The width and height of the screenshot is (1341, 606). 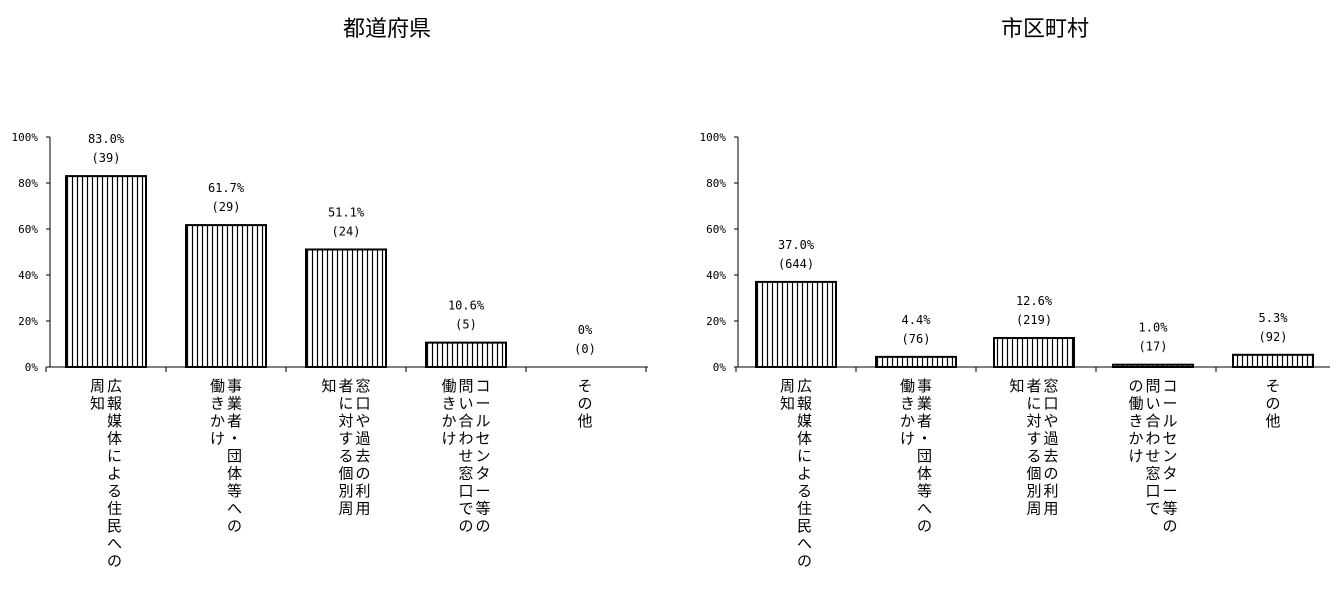 What do you see at coordinates (362, 509) in the screenshot?
I see `category-char: 用` at bounding box center [362, 509].